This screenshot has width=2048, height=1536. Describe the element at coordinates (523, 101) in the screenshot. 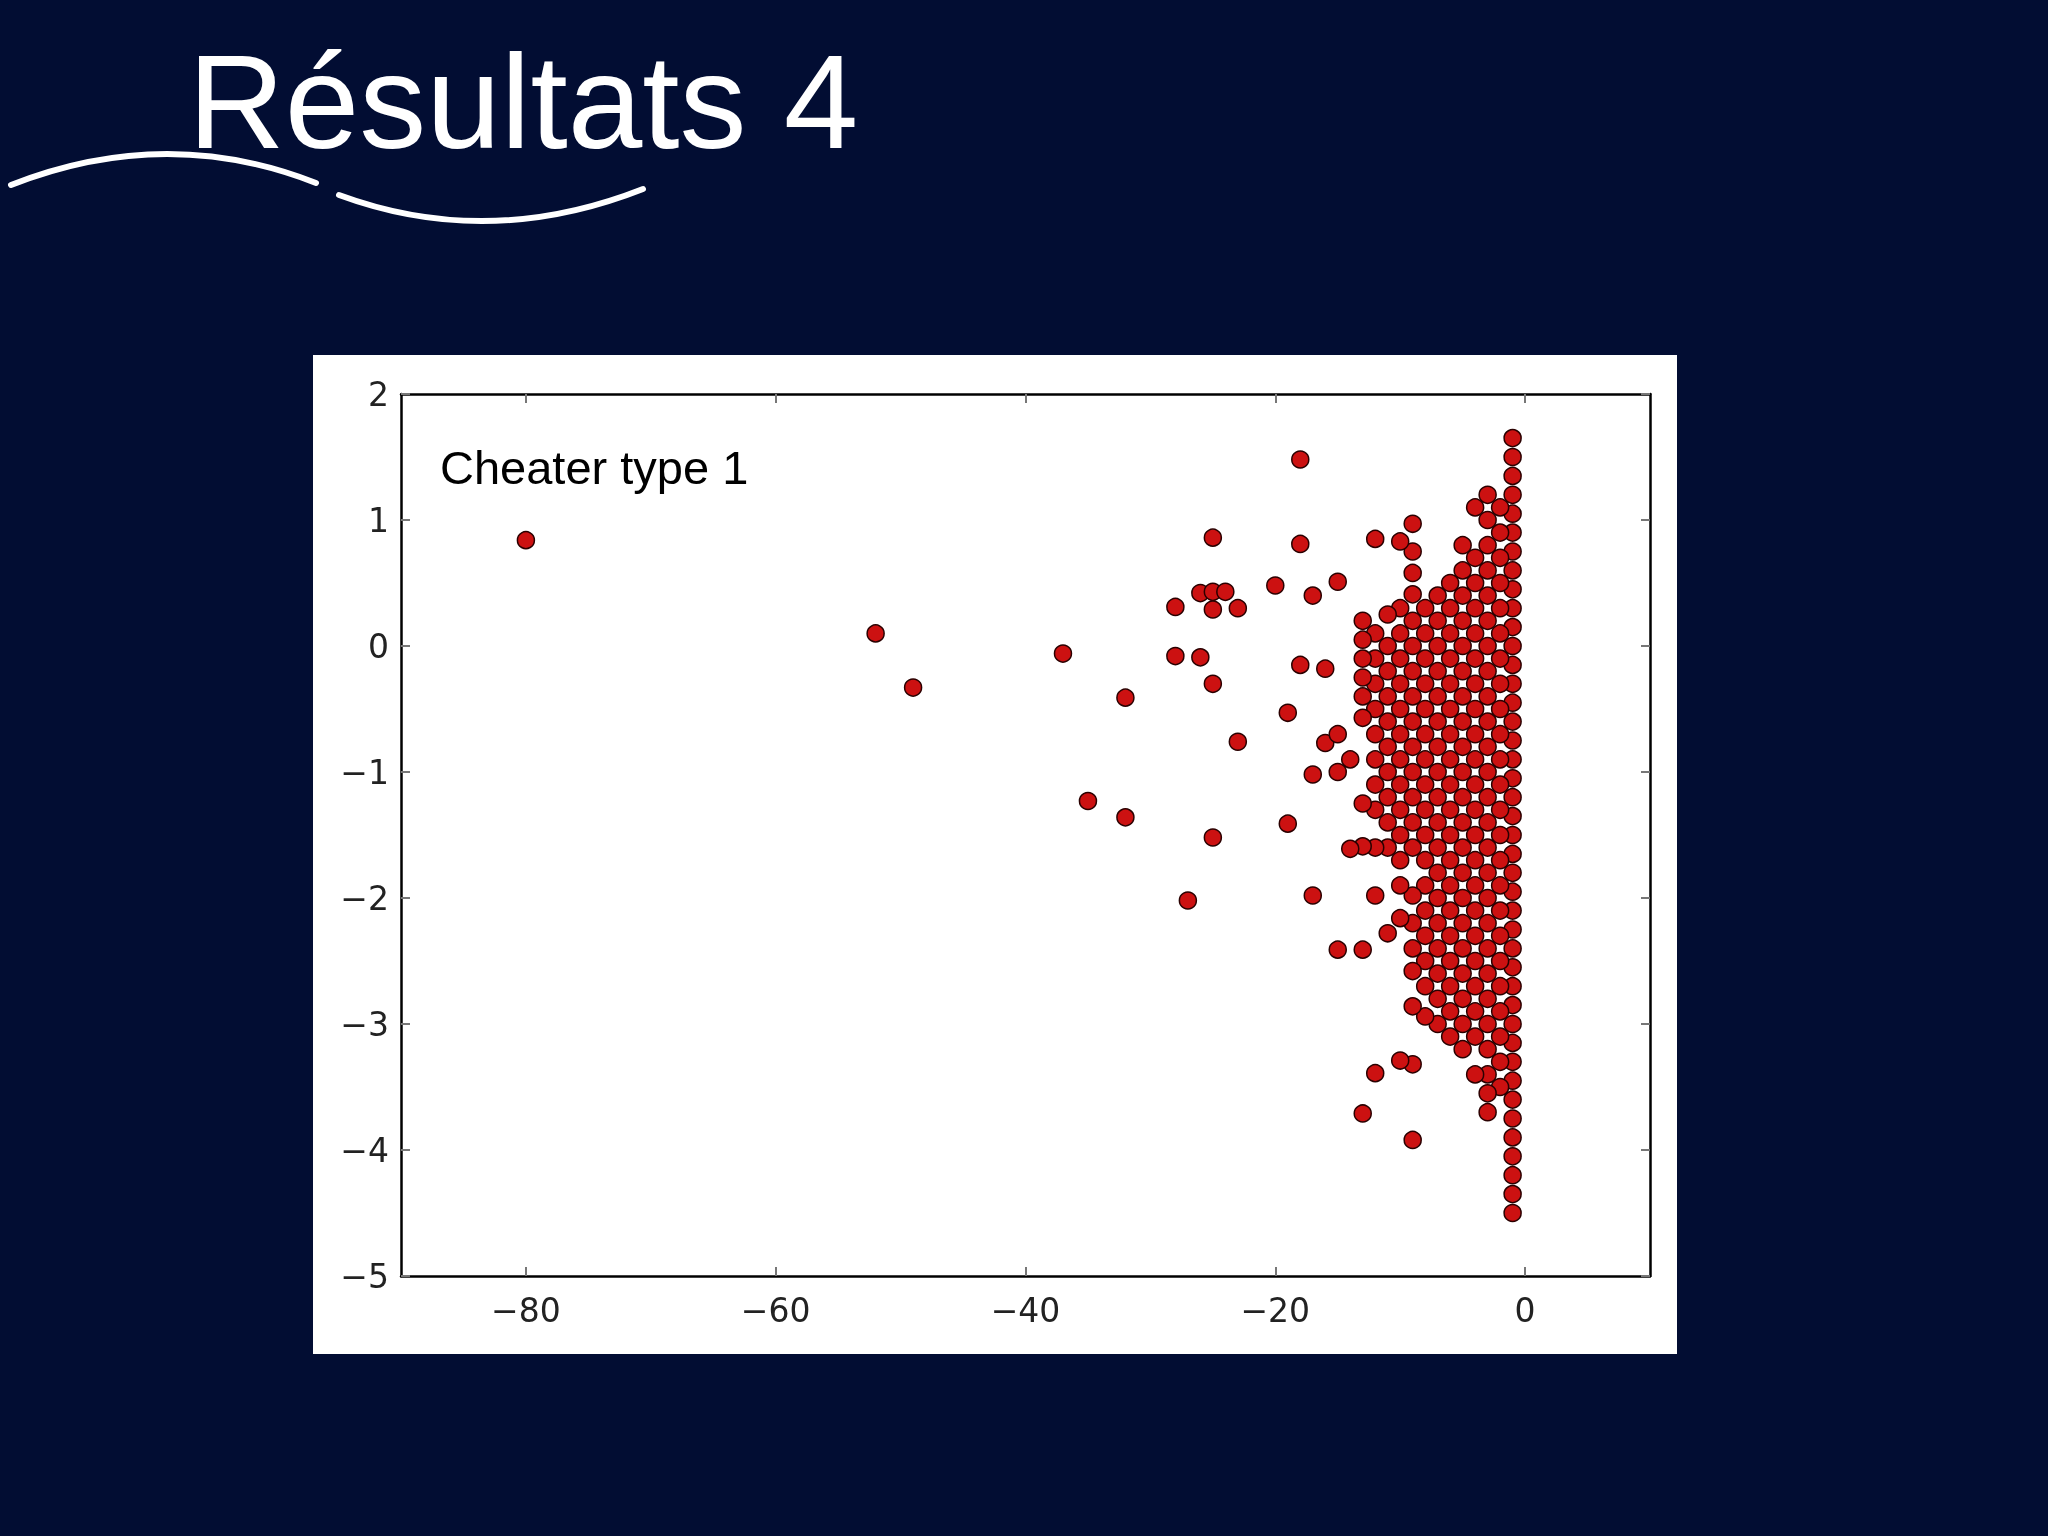

I see `chart-title: Résultats 4` at that location.